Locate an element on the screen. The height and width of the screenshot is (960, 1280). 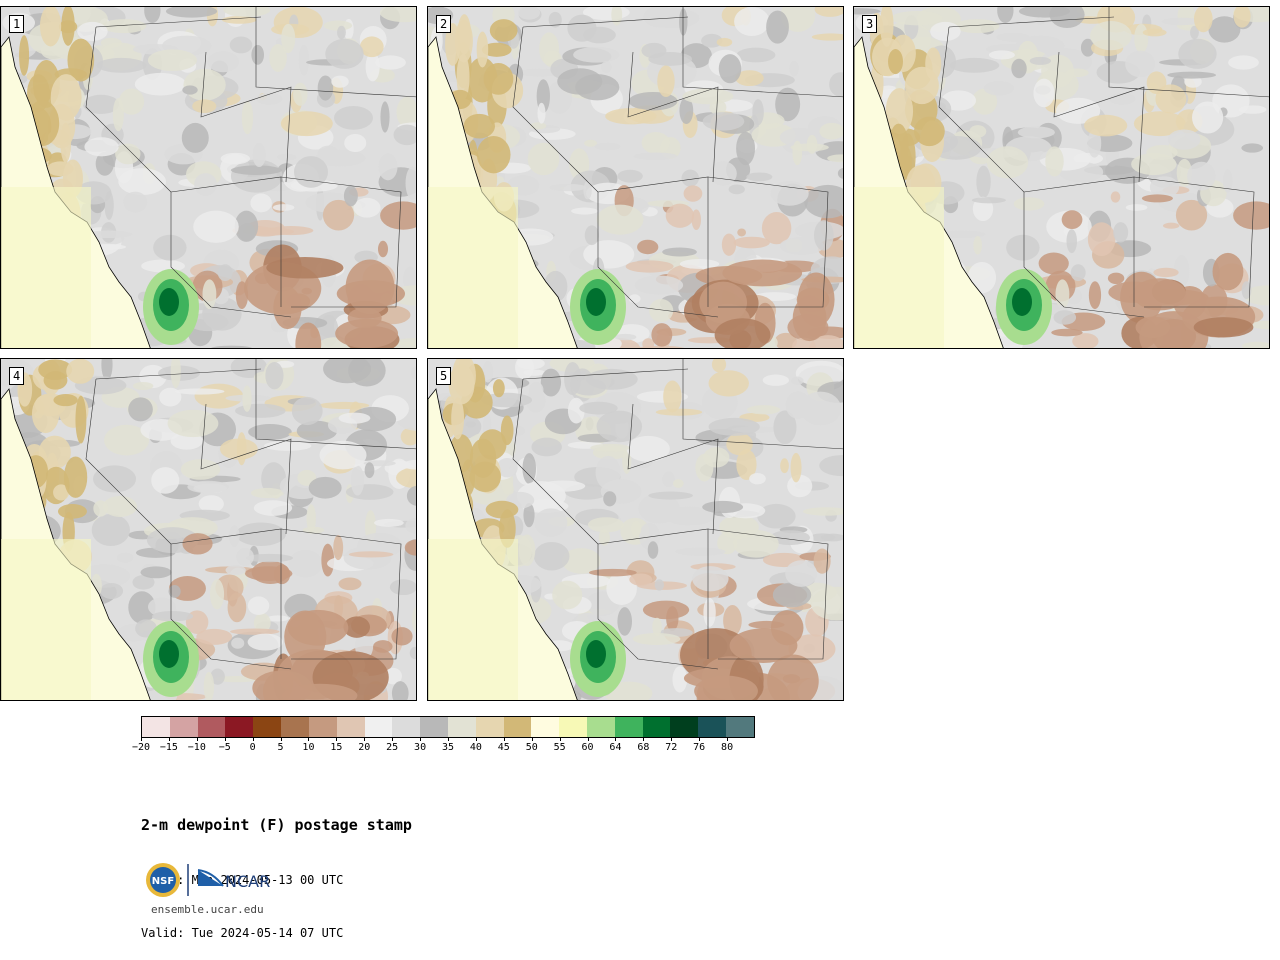
colorbar-tick-label: 40 is located at coordinates (475, 747).